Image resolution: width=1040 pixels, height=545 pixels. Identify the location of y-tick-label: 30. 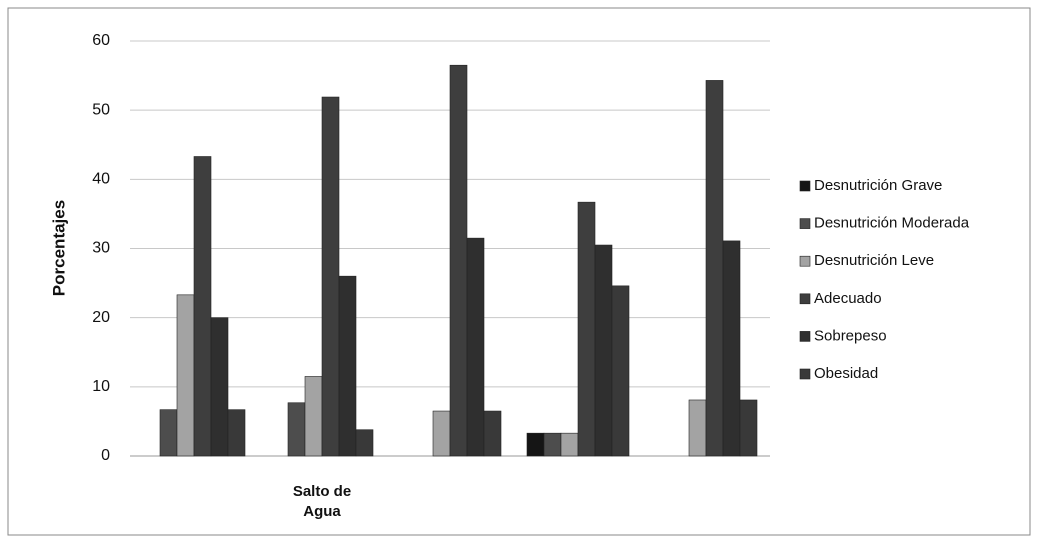
(101, 248).